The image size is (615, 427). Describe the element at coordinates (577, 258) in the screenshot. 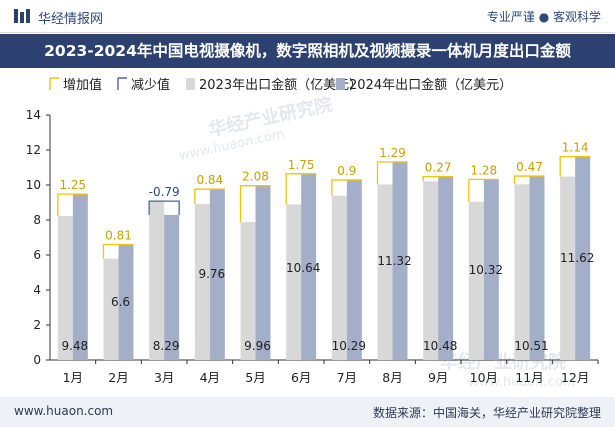

I see `bar-value-label: 11.62` at that location.